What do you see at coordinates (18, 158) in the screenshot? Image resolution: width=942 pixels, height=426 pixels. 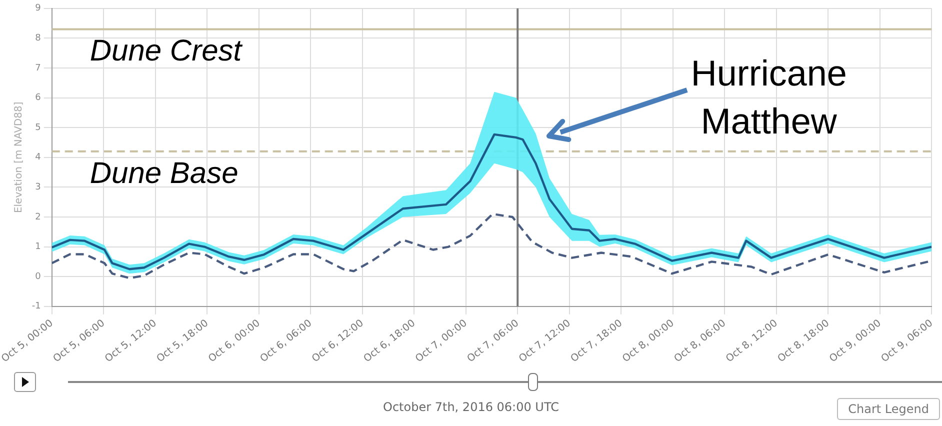 I see `y-axis-title: Elevation [m NAVD88]` at bounding box center [18, 158].